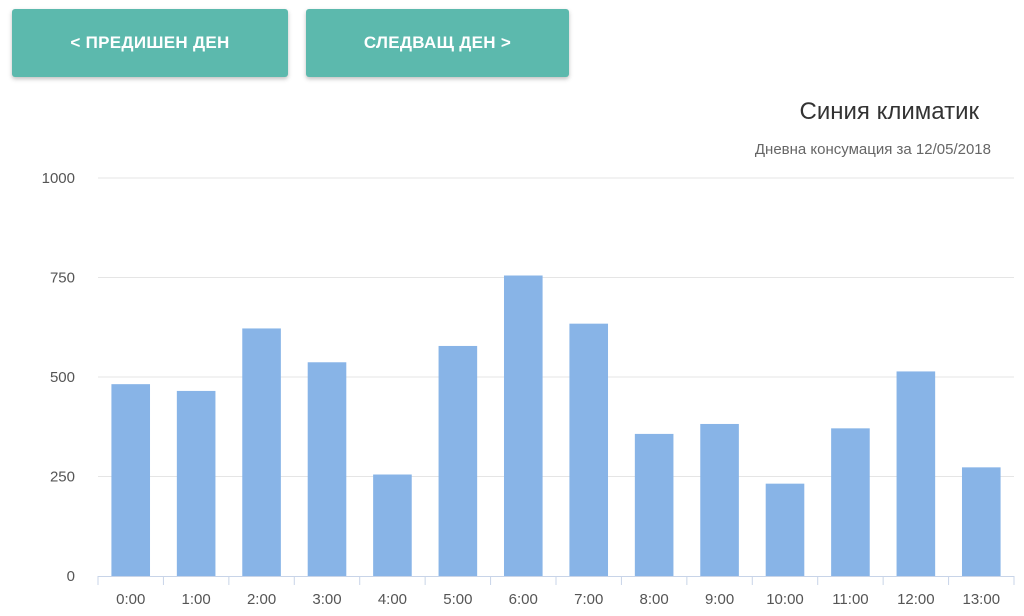  I want to click on x-tick-label: 10:00, so click(785, 599).